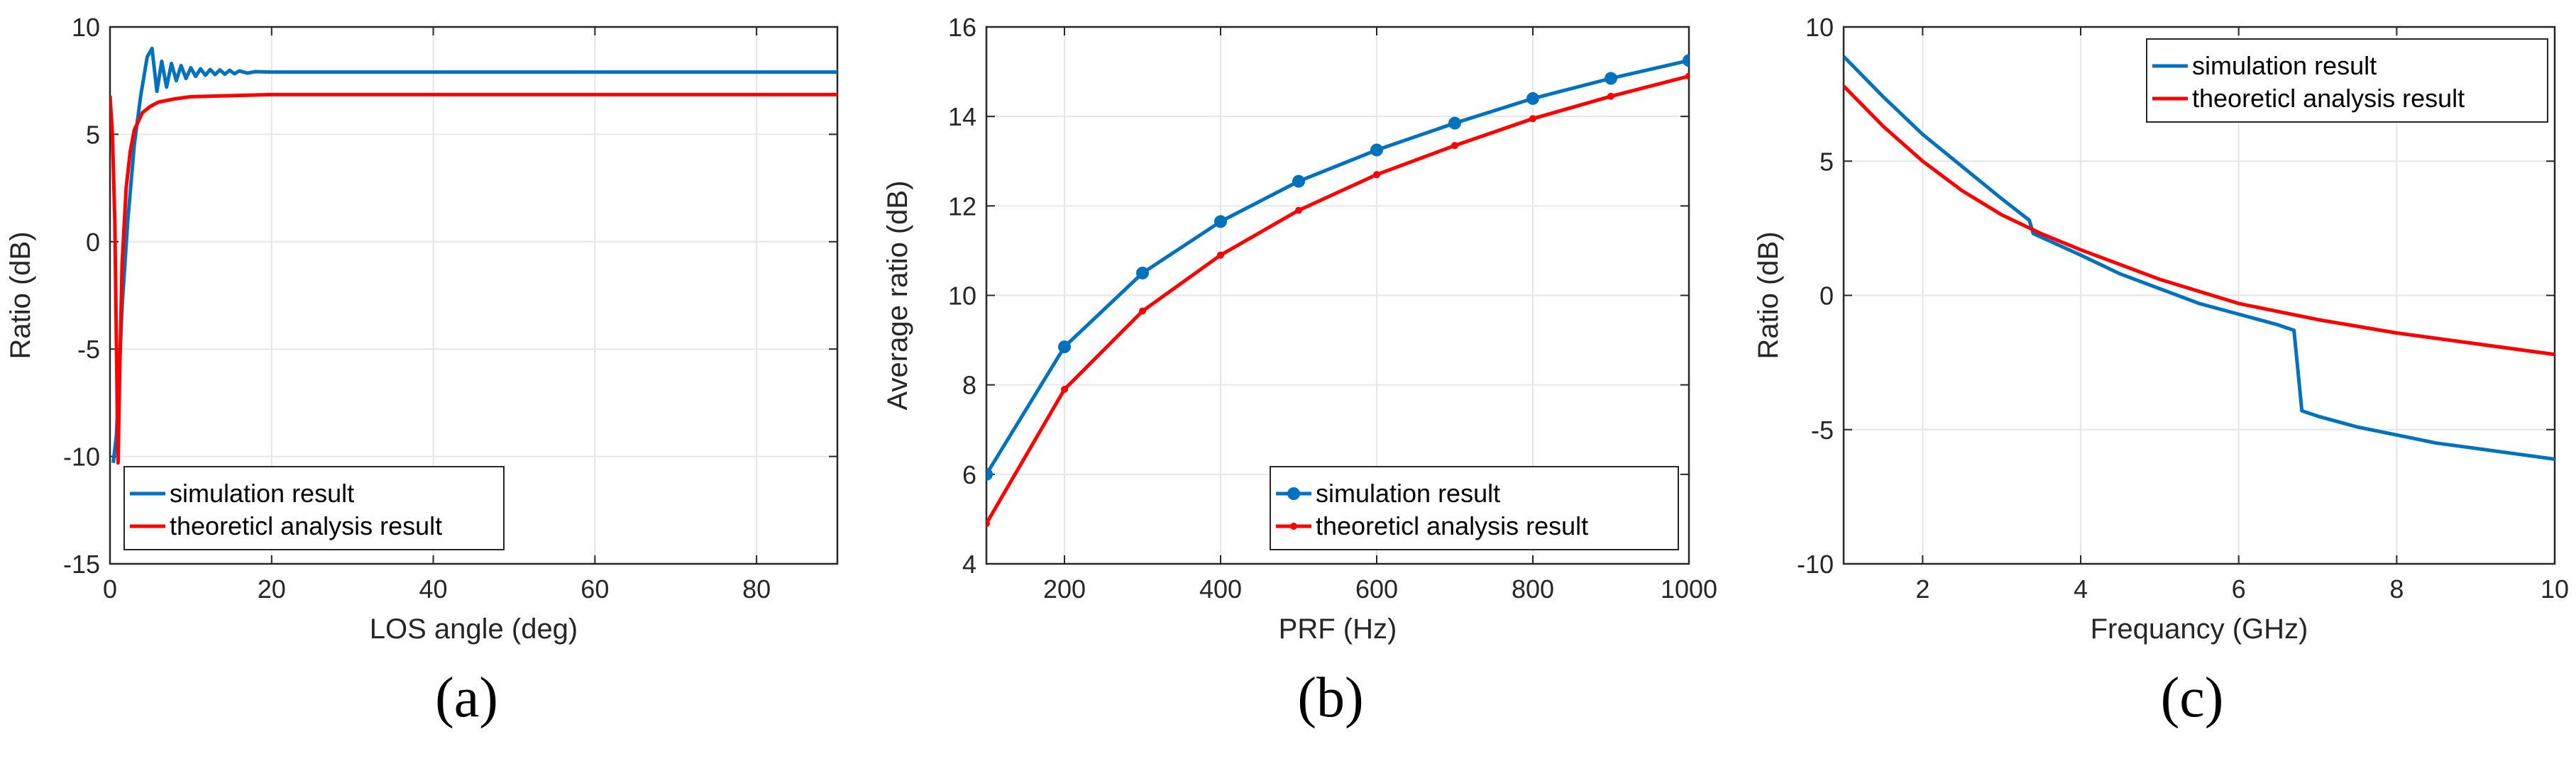  I want to click on y-tick-label: 12, so click(962, 206).